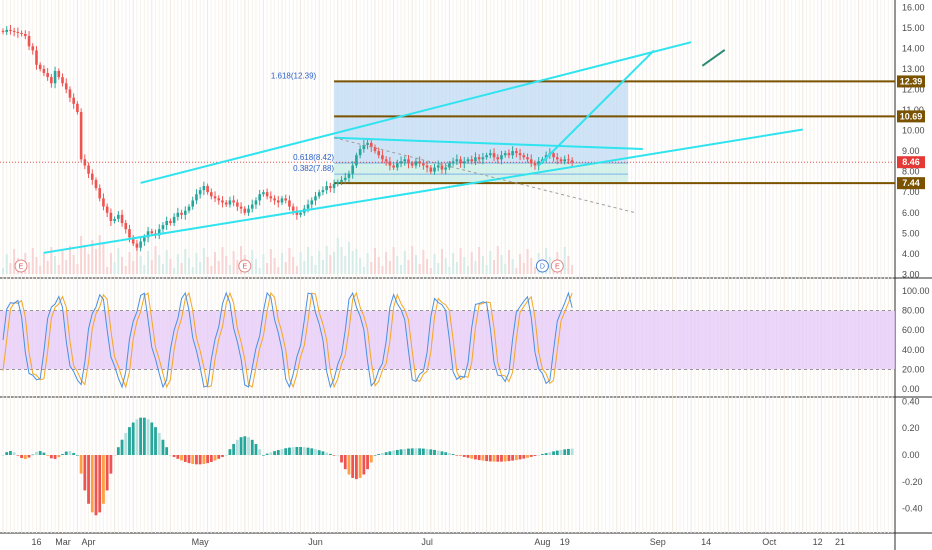 The height and width of the screenshot is (550, 932). What do you see at coordinates (287, 466) in the screenshot?
I see `macd-pane` at bounding box center [287, 466].